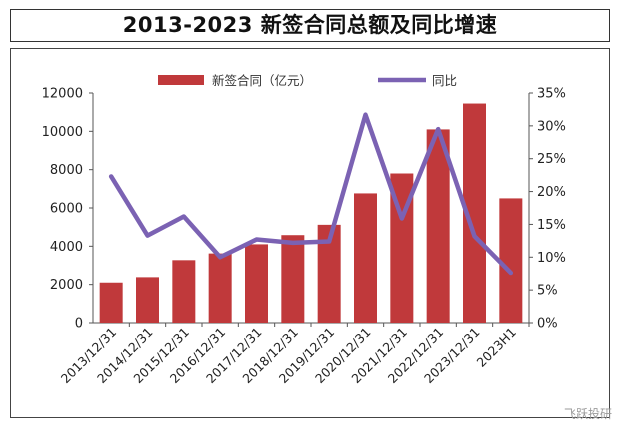 Image resolution: width=622 pixels, height=425 pixels. I want to click on y-left-tick-label: 8000, so click(66, 170).